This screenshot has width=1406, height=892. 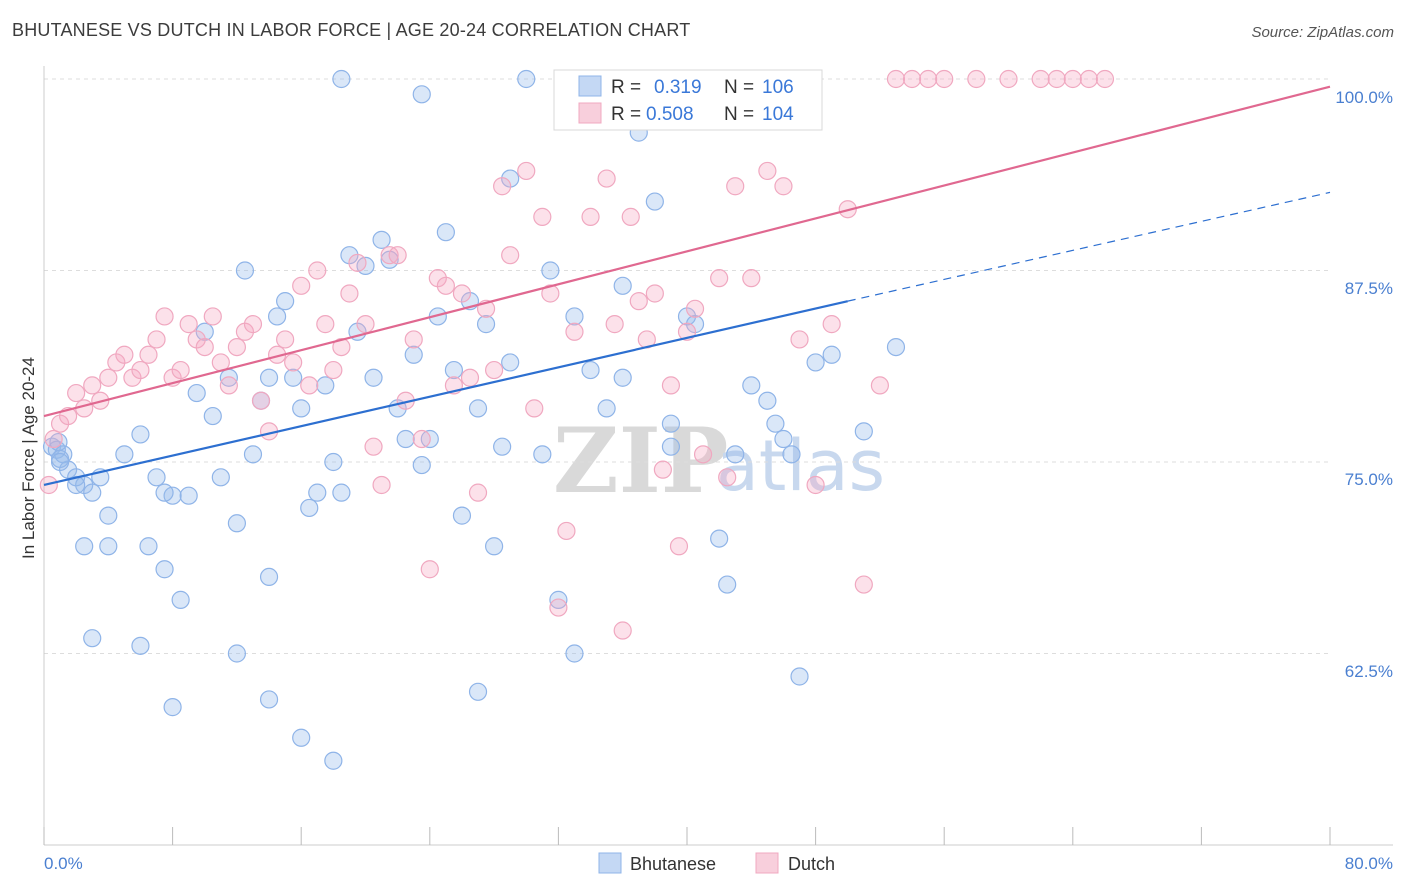 I want to click on y-axis-title: In Labor Force | Age 20-24, so click(x=28, y=458).